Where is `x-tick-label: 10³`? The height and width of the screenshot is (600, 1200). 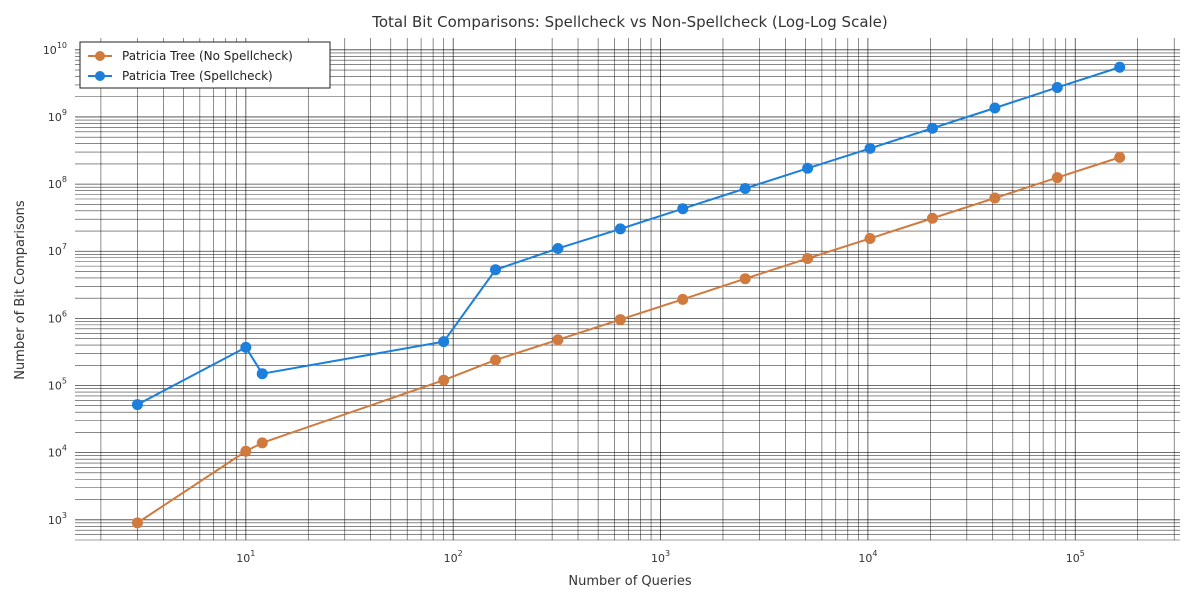
x-tick-label: 10³ is located at coordinates (660, 557).